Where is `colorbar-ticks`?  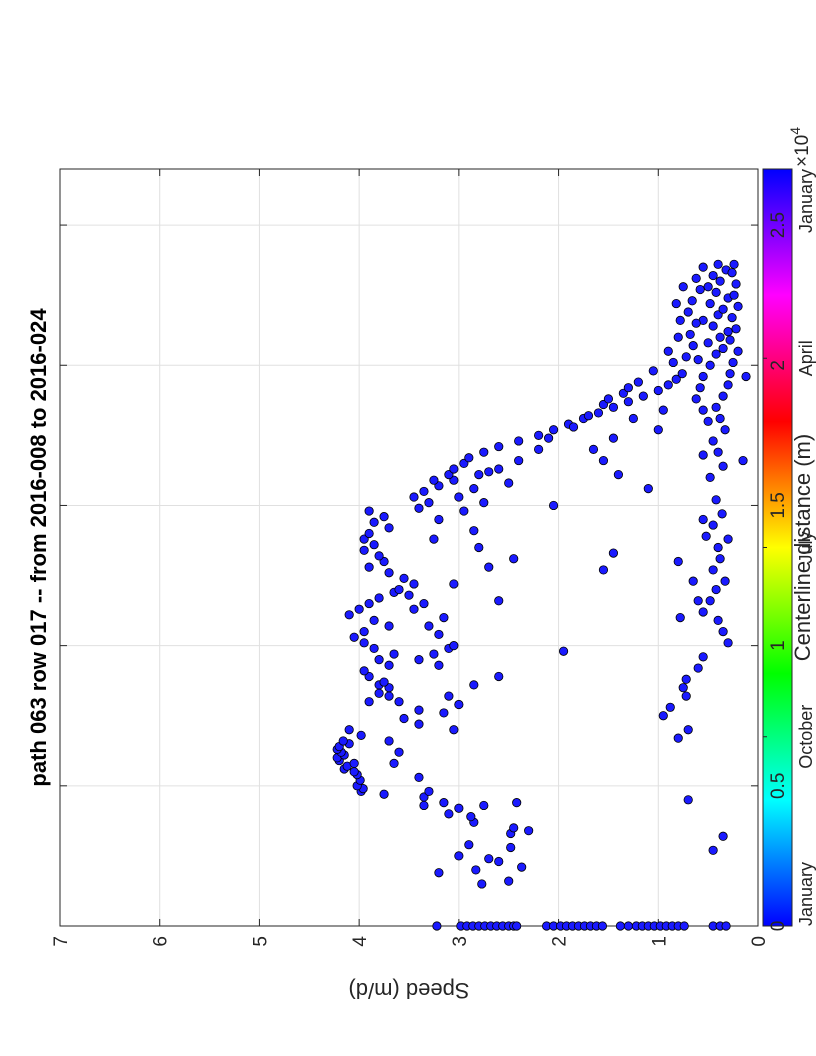
colorbar-ticks is located at coordinates (765, 547).